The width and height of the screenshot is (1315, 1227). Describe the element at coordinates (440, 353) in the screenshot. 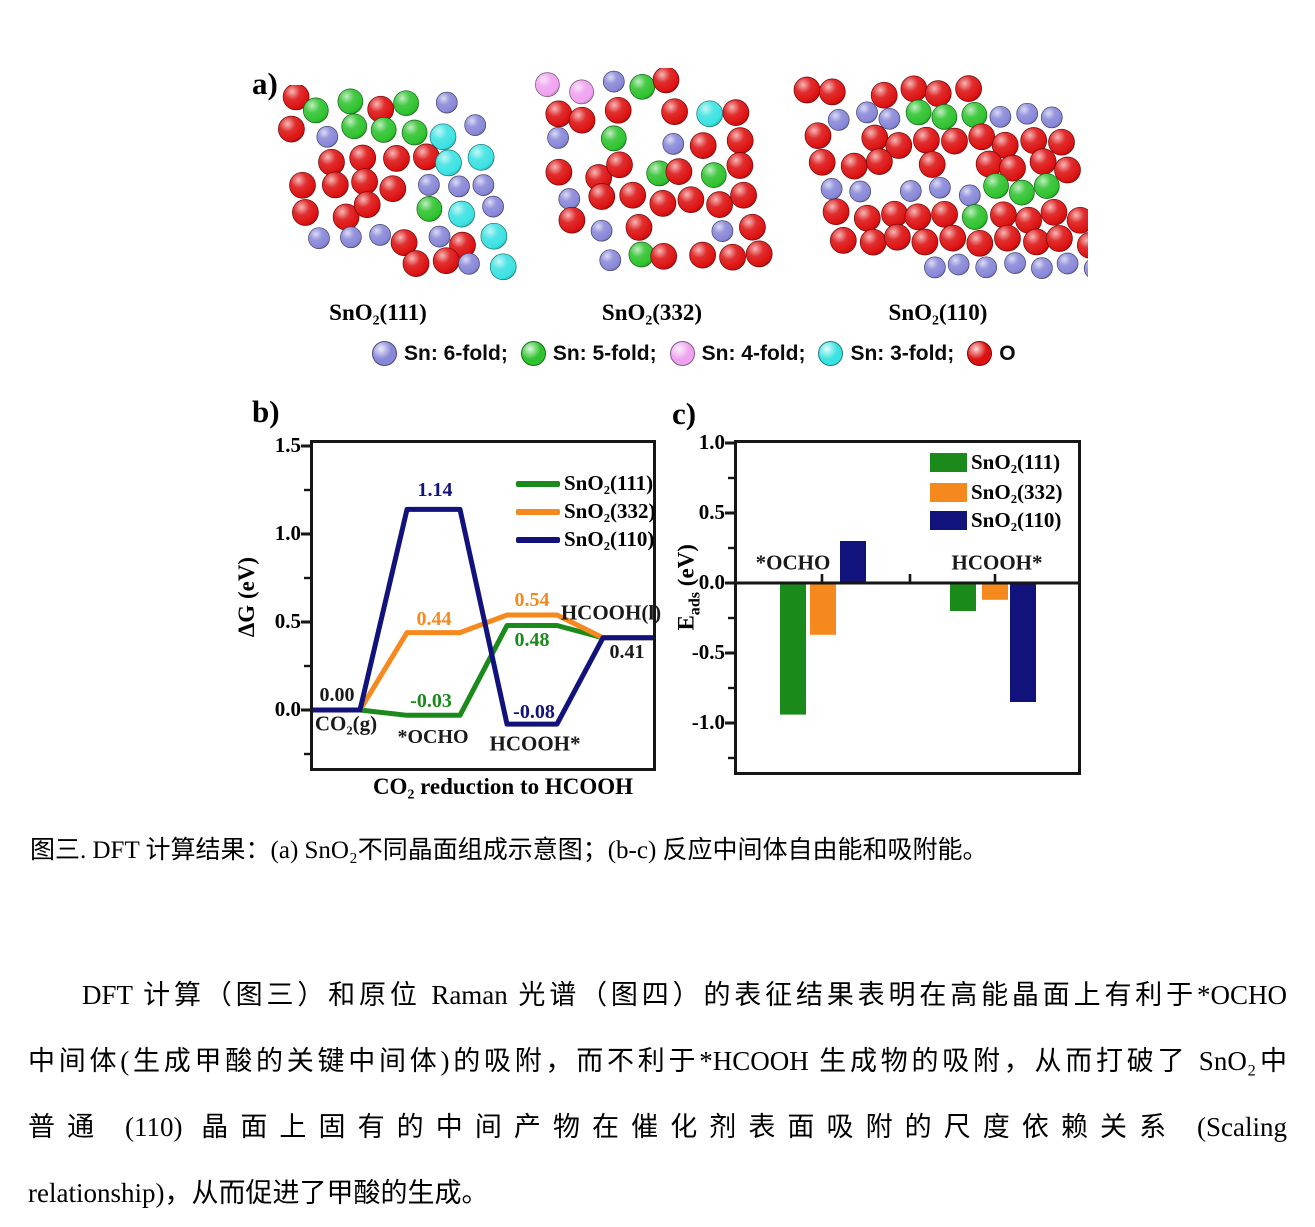

I see `atom-legend-item: Sn: 6-fold;` at that location.